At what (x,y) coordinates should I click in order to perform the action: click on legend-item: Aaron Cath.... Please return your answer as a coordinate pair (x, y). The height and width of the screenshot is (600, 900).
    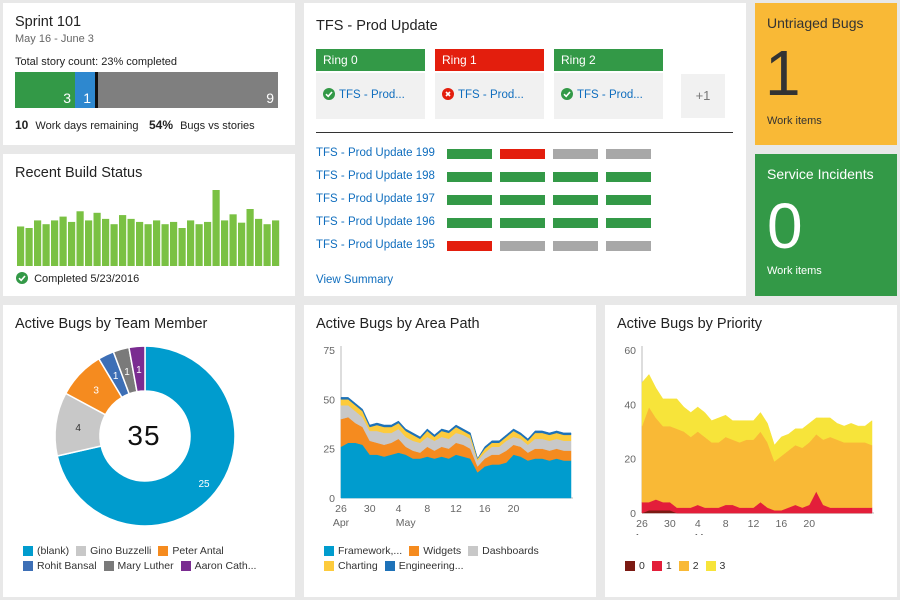
    Looking at the image, I should click on (218, 566).